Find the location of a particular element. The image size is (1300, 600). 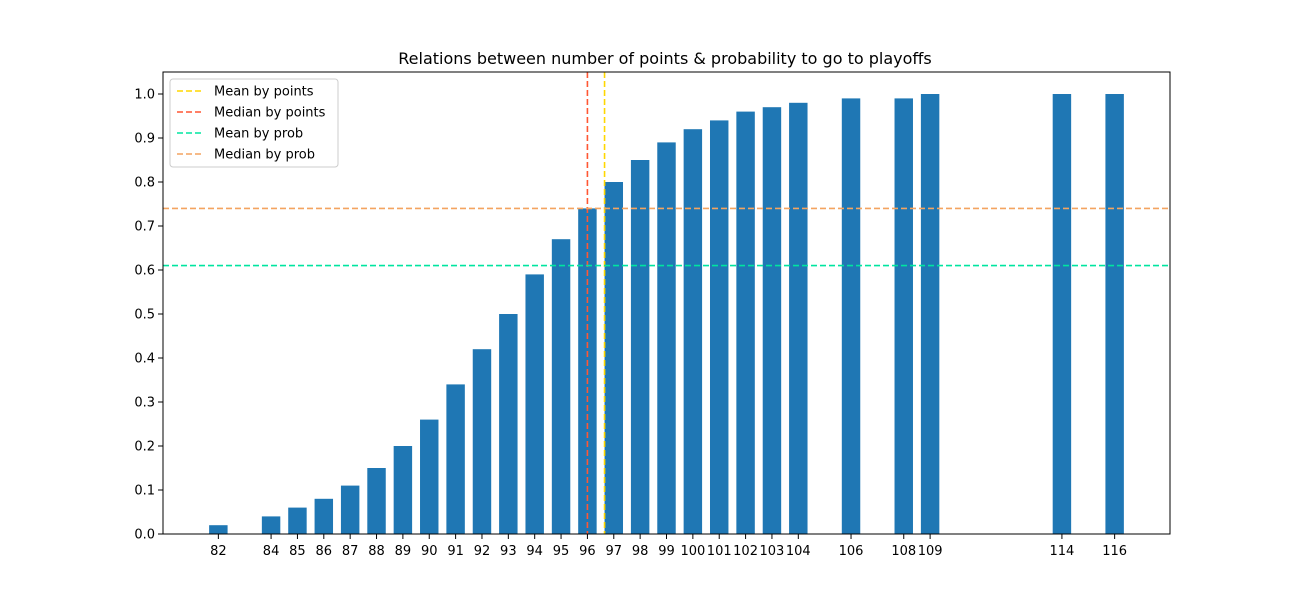

legend-label: Median by prob is located at coordinates (264, 155).